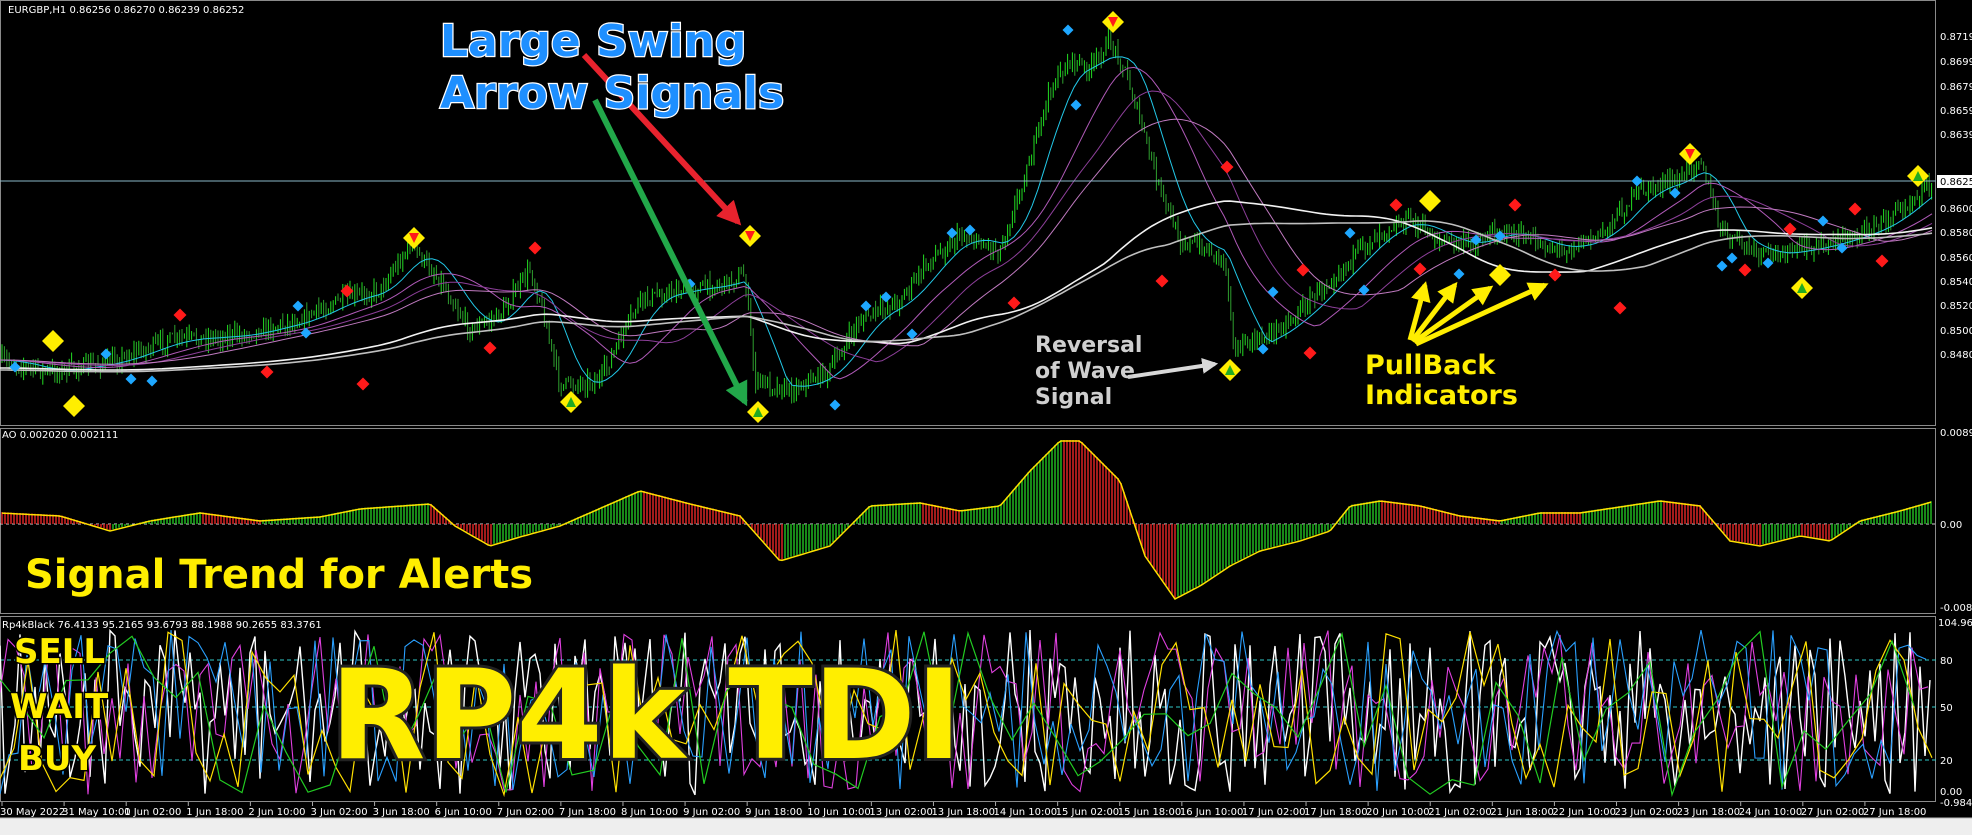 This screenshot has width=1972, height=835. I want to click on tdi-scale-top: 104.966, so click(1955, 623).